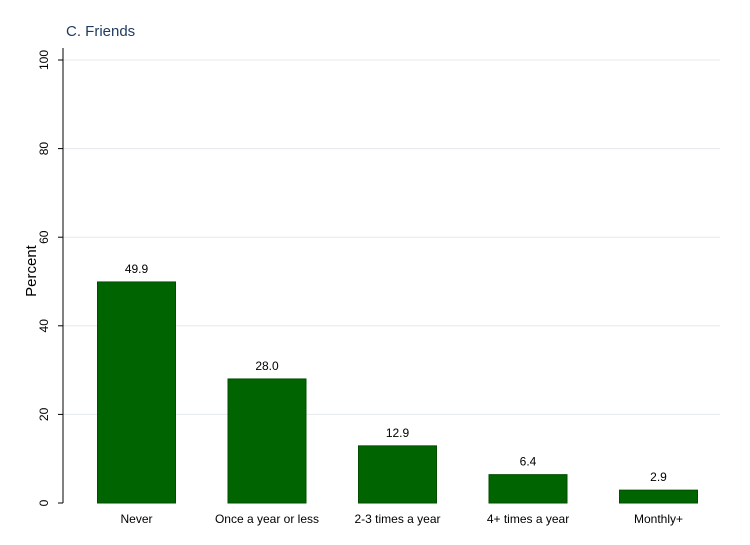 This screenshot has width=750, height=545. I want to click on y-tick-label: 0, so click(44, 502).